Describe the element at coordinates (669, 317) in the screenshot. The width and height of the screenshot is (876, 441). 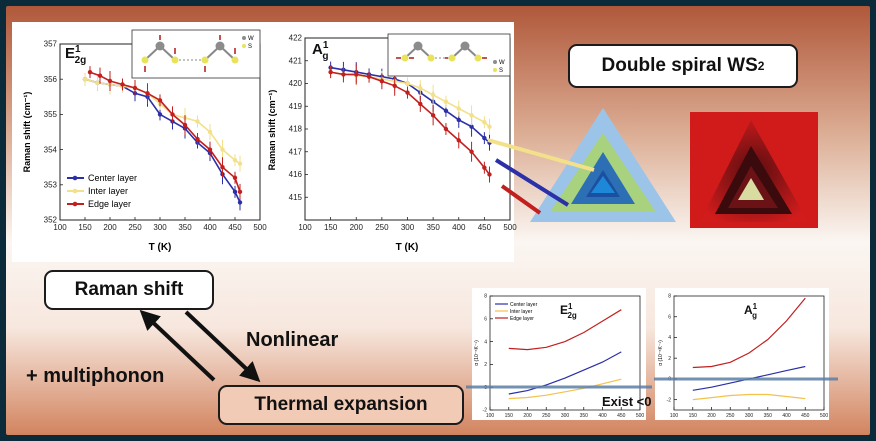
I see `y-tick-label: 6` at that location.